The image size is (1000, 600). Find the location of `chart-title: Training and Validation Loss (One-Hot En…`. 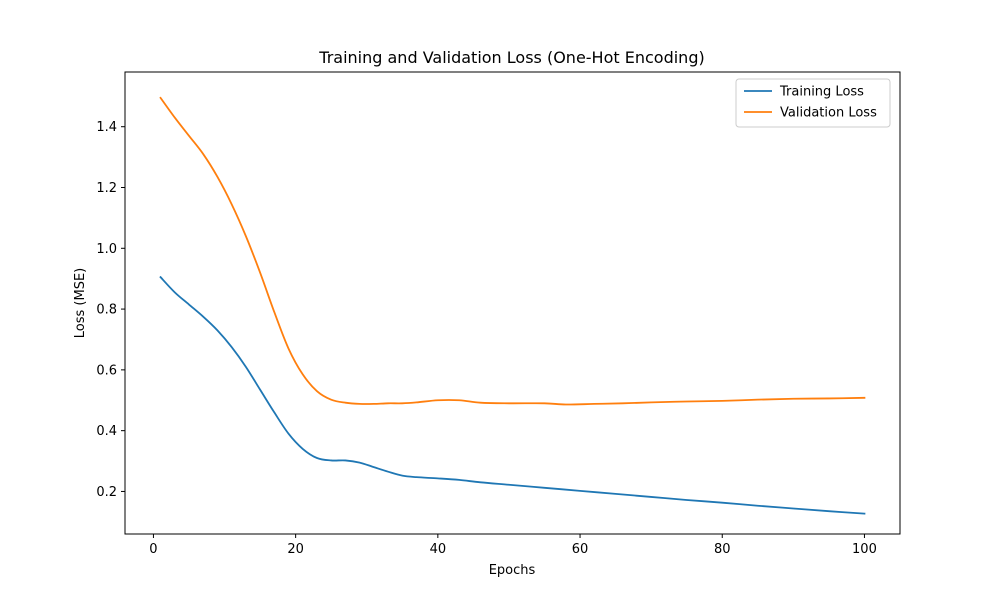

chart-title: Training and Validation Loss (One-Hot En… is located at coordinates (511, 57).